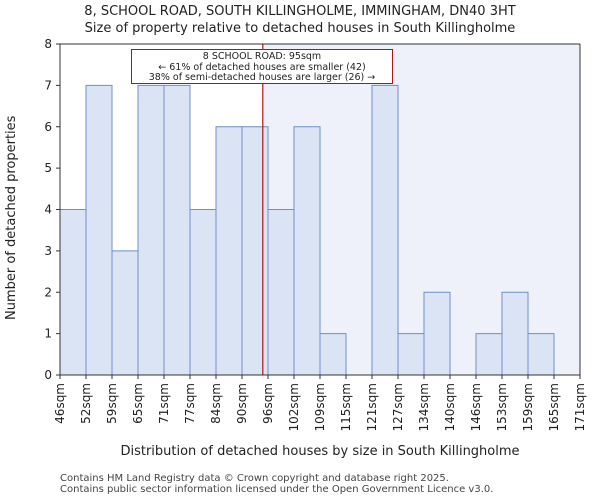 This screenshot has width=600, height=500. Describe the element at coordinates (112, 403) in the screenshot. I see `x-tick-label: 59sqm` at that location.